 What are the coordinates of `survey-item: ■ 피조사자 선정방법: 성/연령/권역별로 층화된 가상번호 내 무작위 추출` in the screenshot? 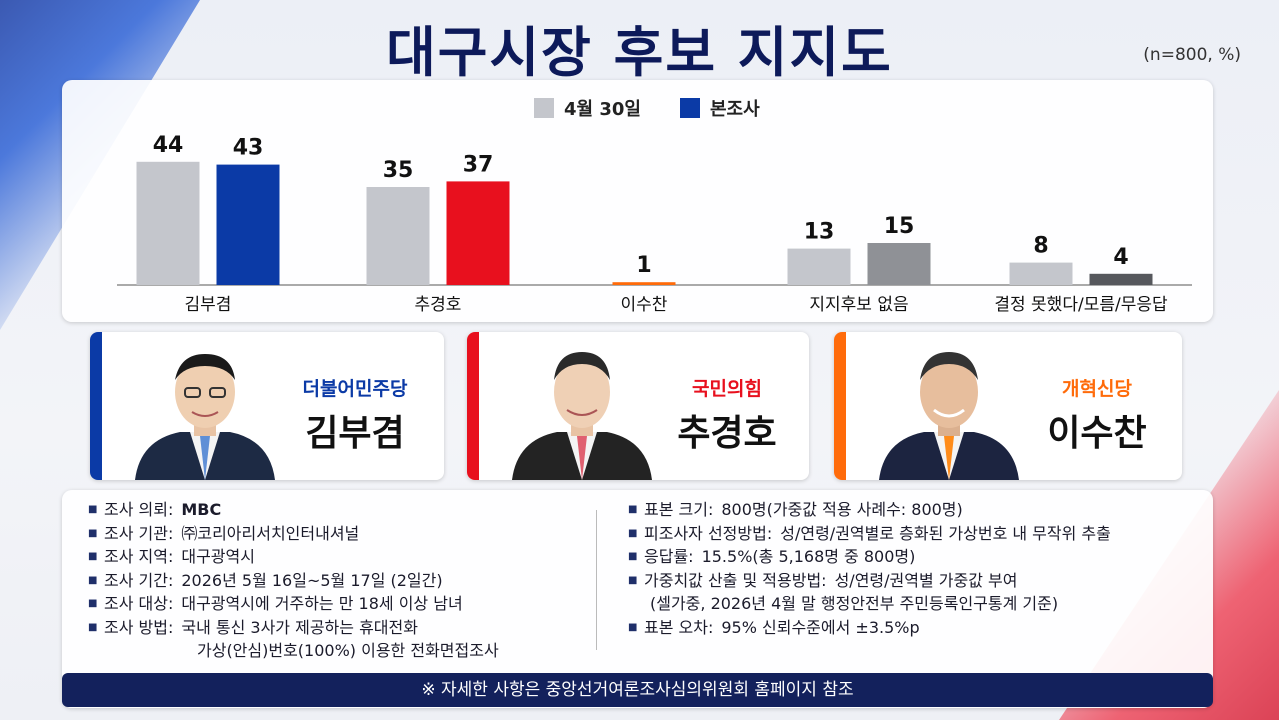 It's located at (869, 534).